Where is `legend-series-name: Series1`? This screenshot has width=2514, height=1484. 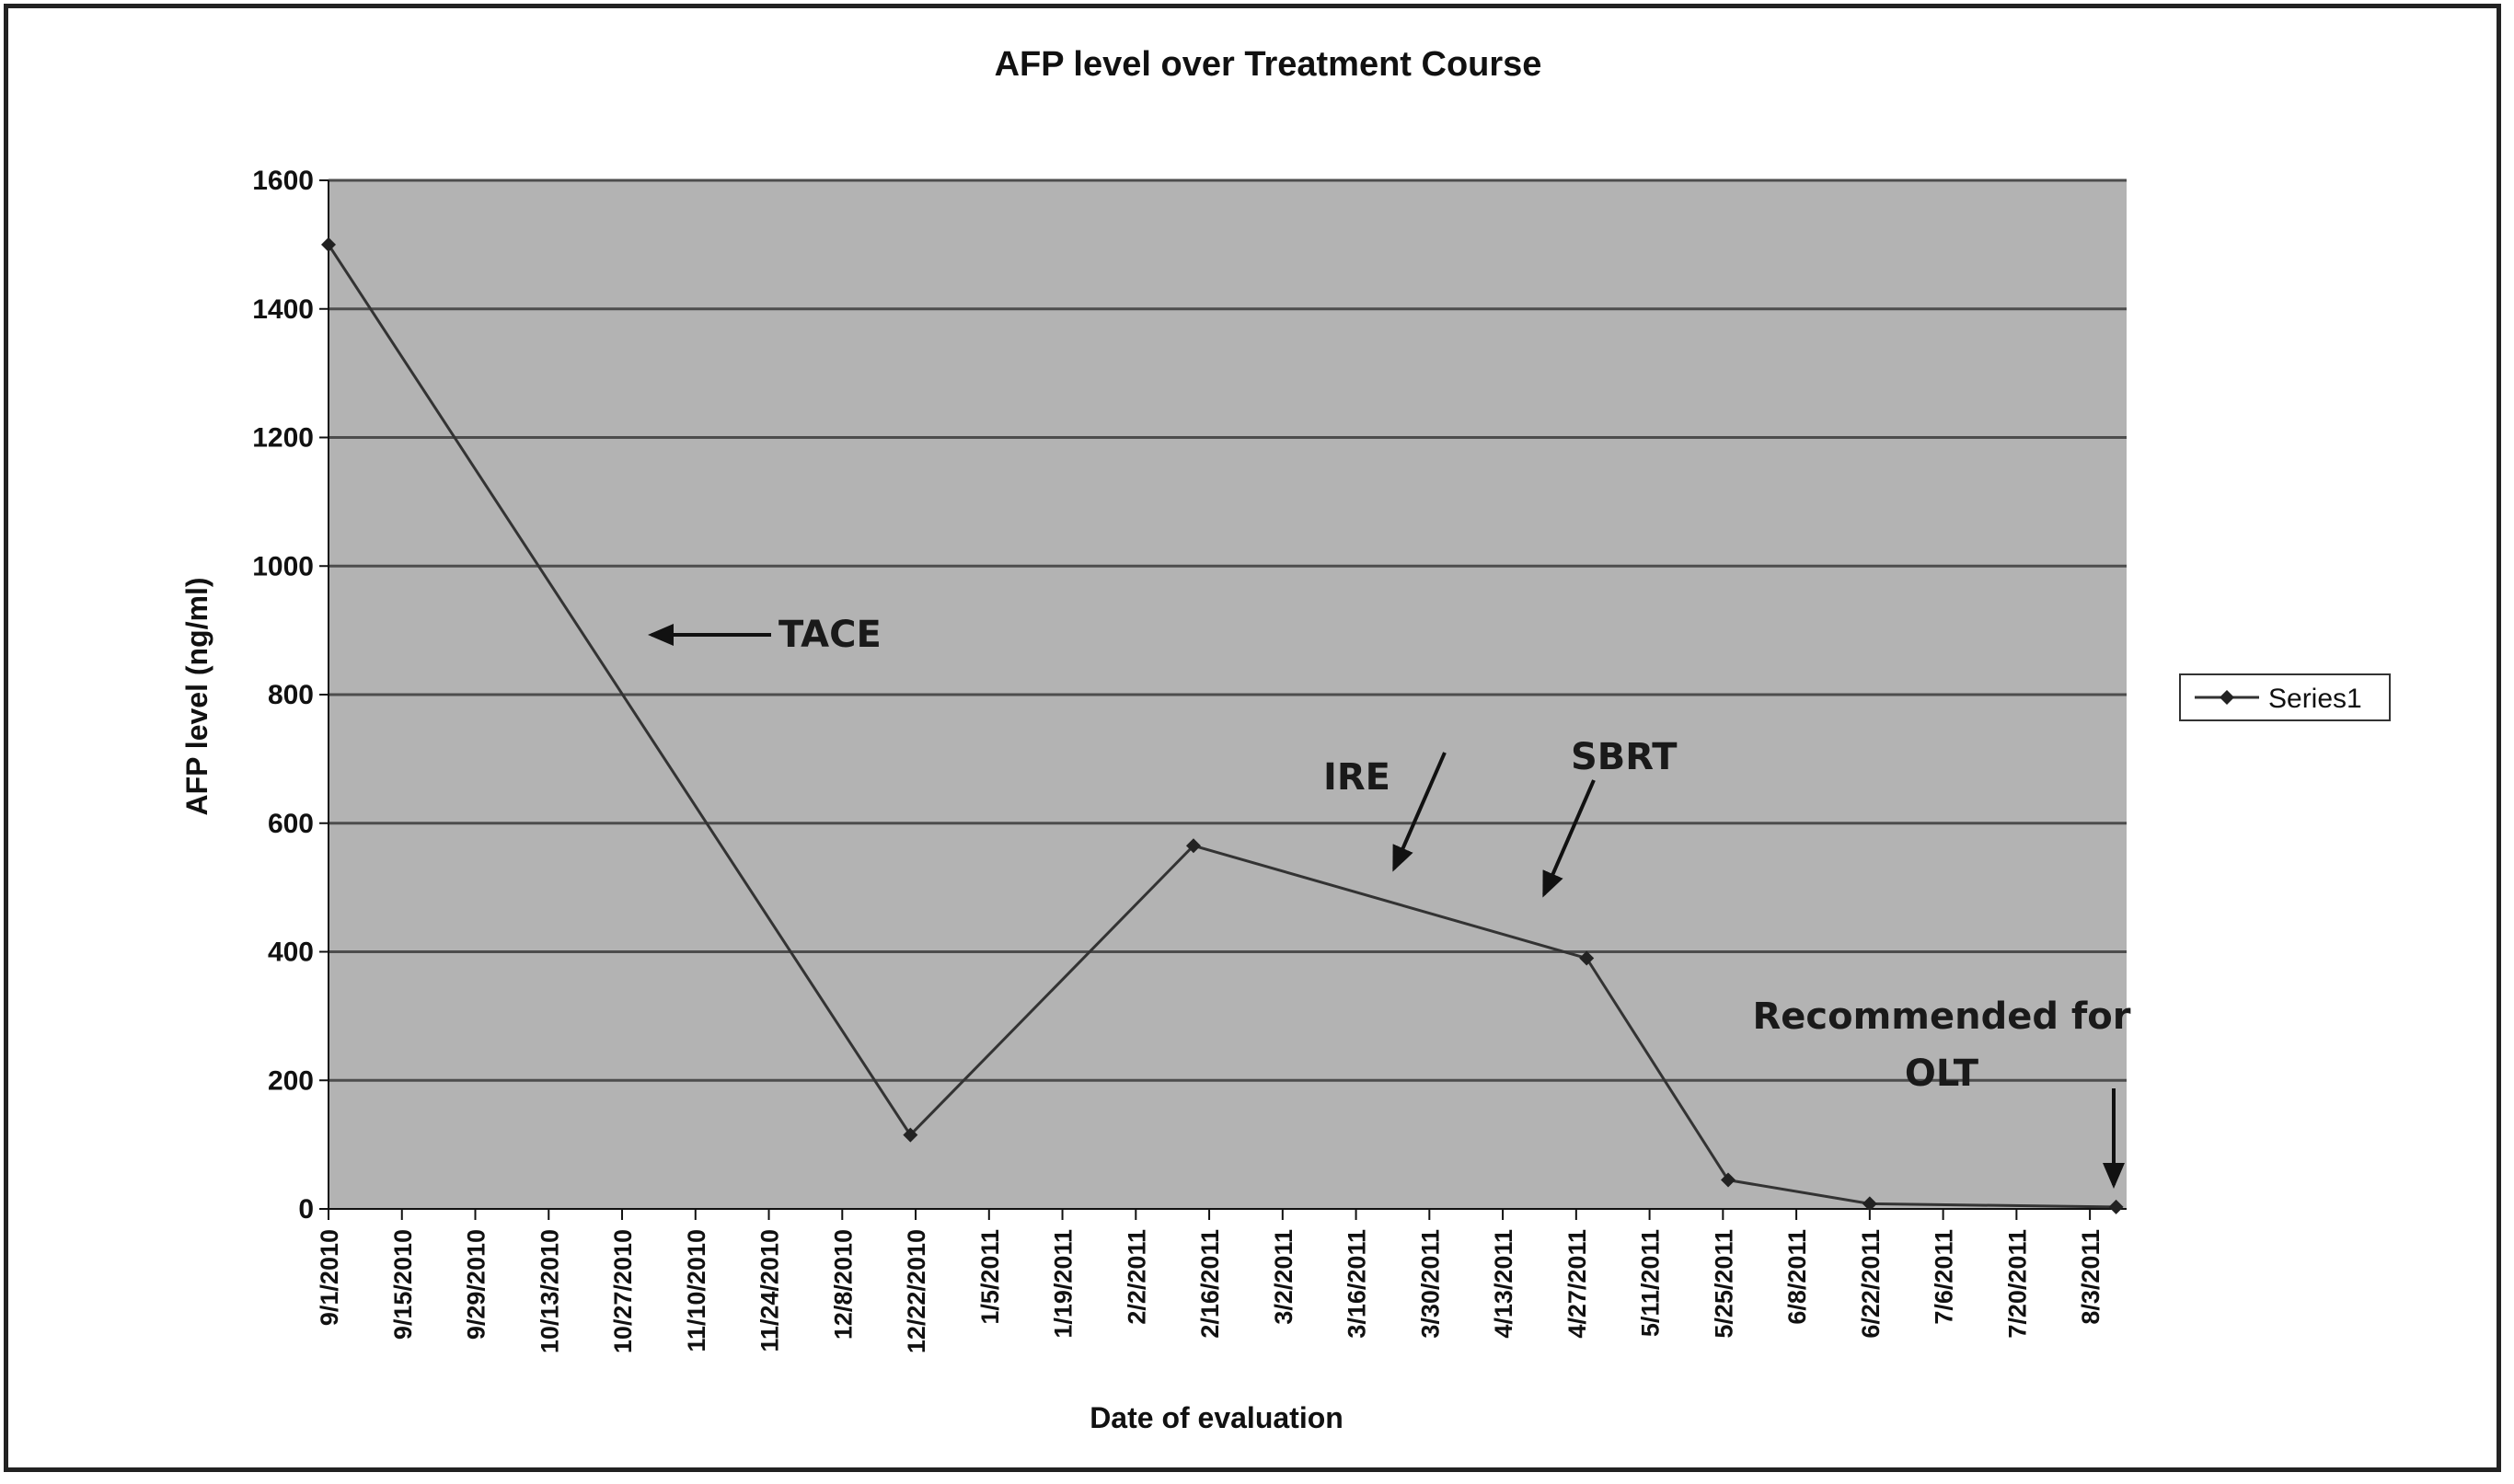 legend-series-name: Series1 is located at coordinates (2315, 699).